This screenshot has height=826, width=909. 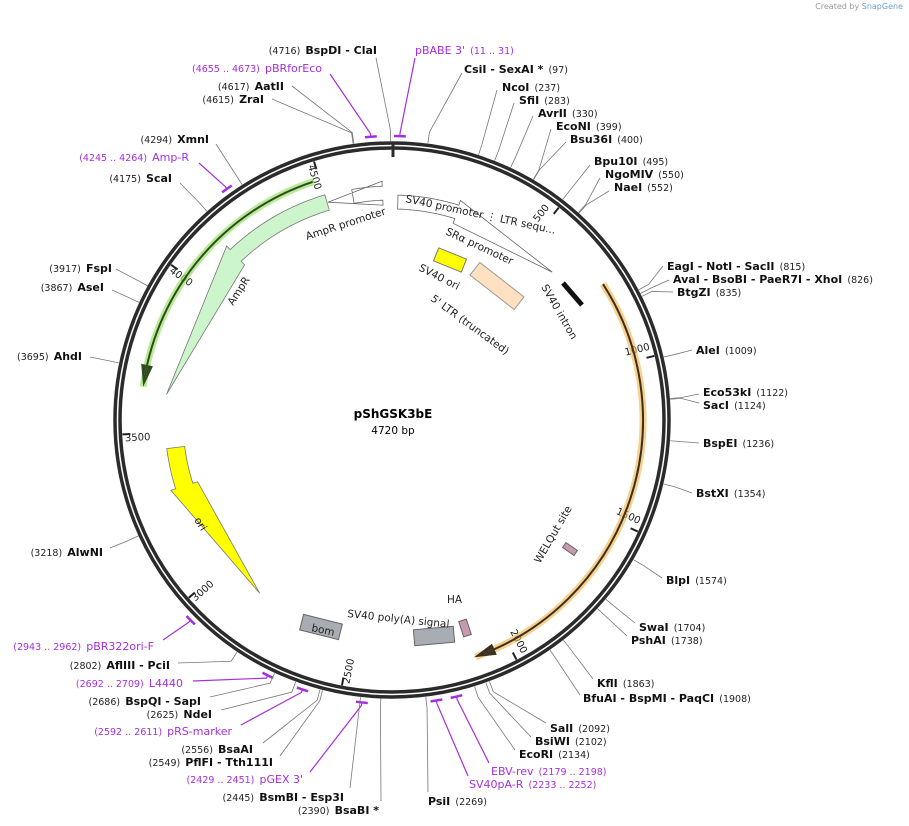 What do you see at coordinates (99, 268) in the screenshot?
I see `site-name: FspI` at bounding box center [99, 268].